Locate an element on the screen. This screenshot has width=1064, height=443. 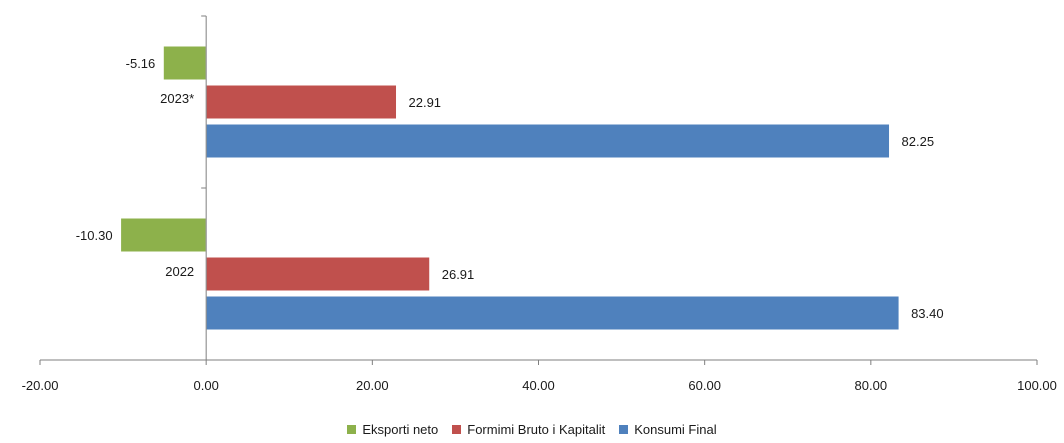
legend-item-1: Eksporti neto is located at coordinates (392, 429).